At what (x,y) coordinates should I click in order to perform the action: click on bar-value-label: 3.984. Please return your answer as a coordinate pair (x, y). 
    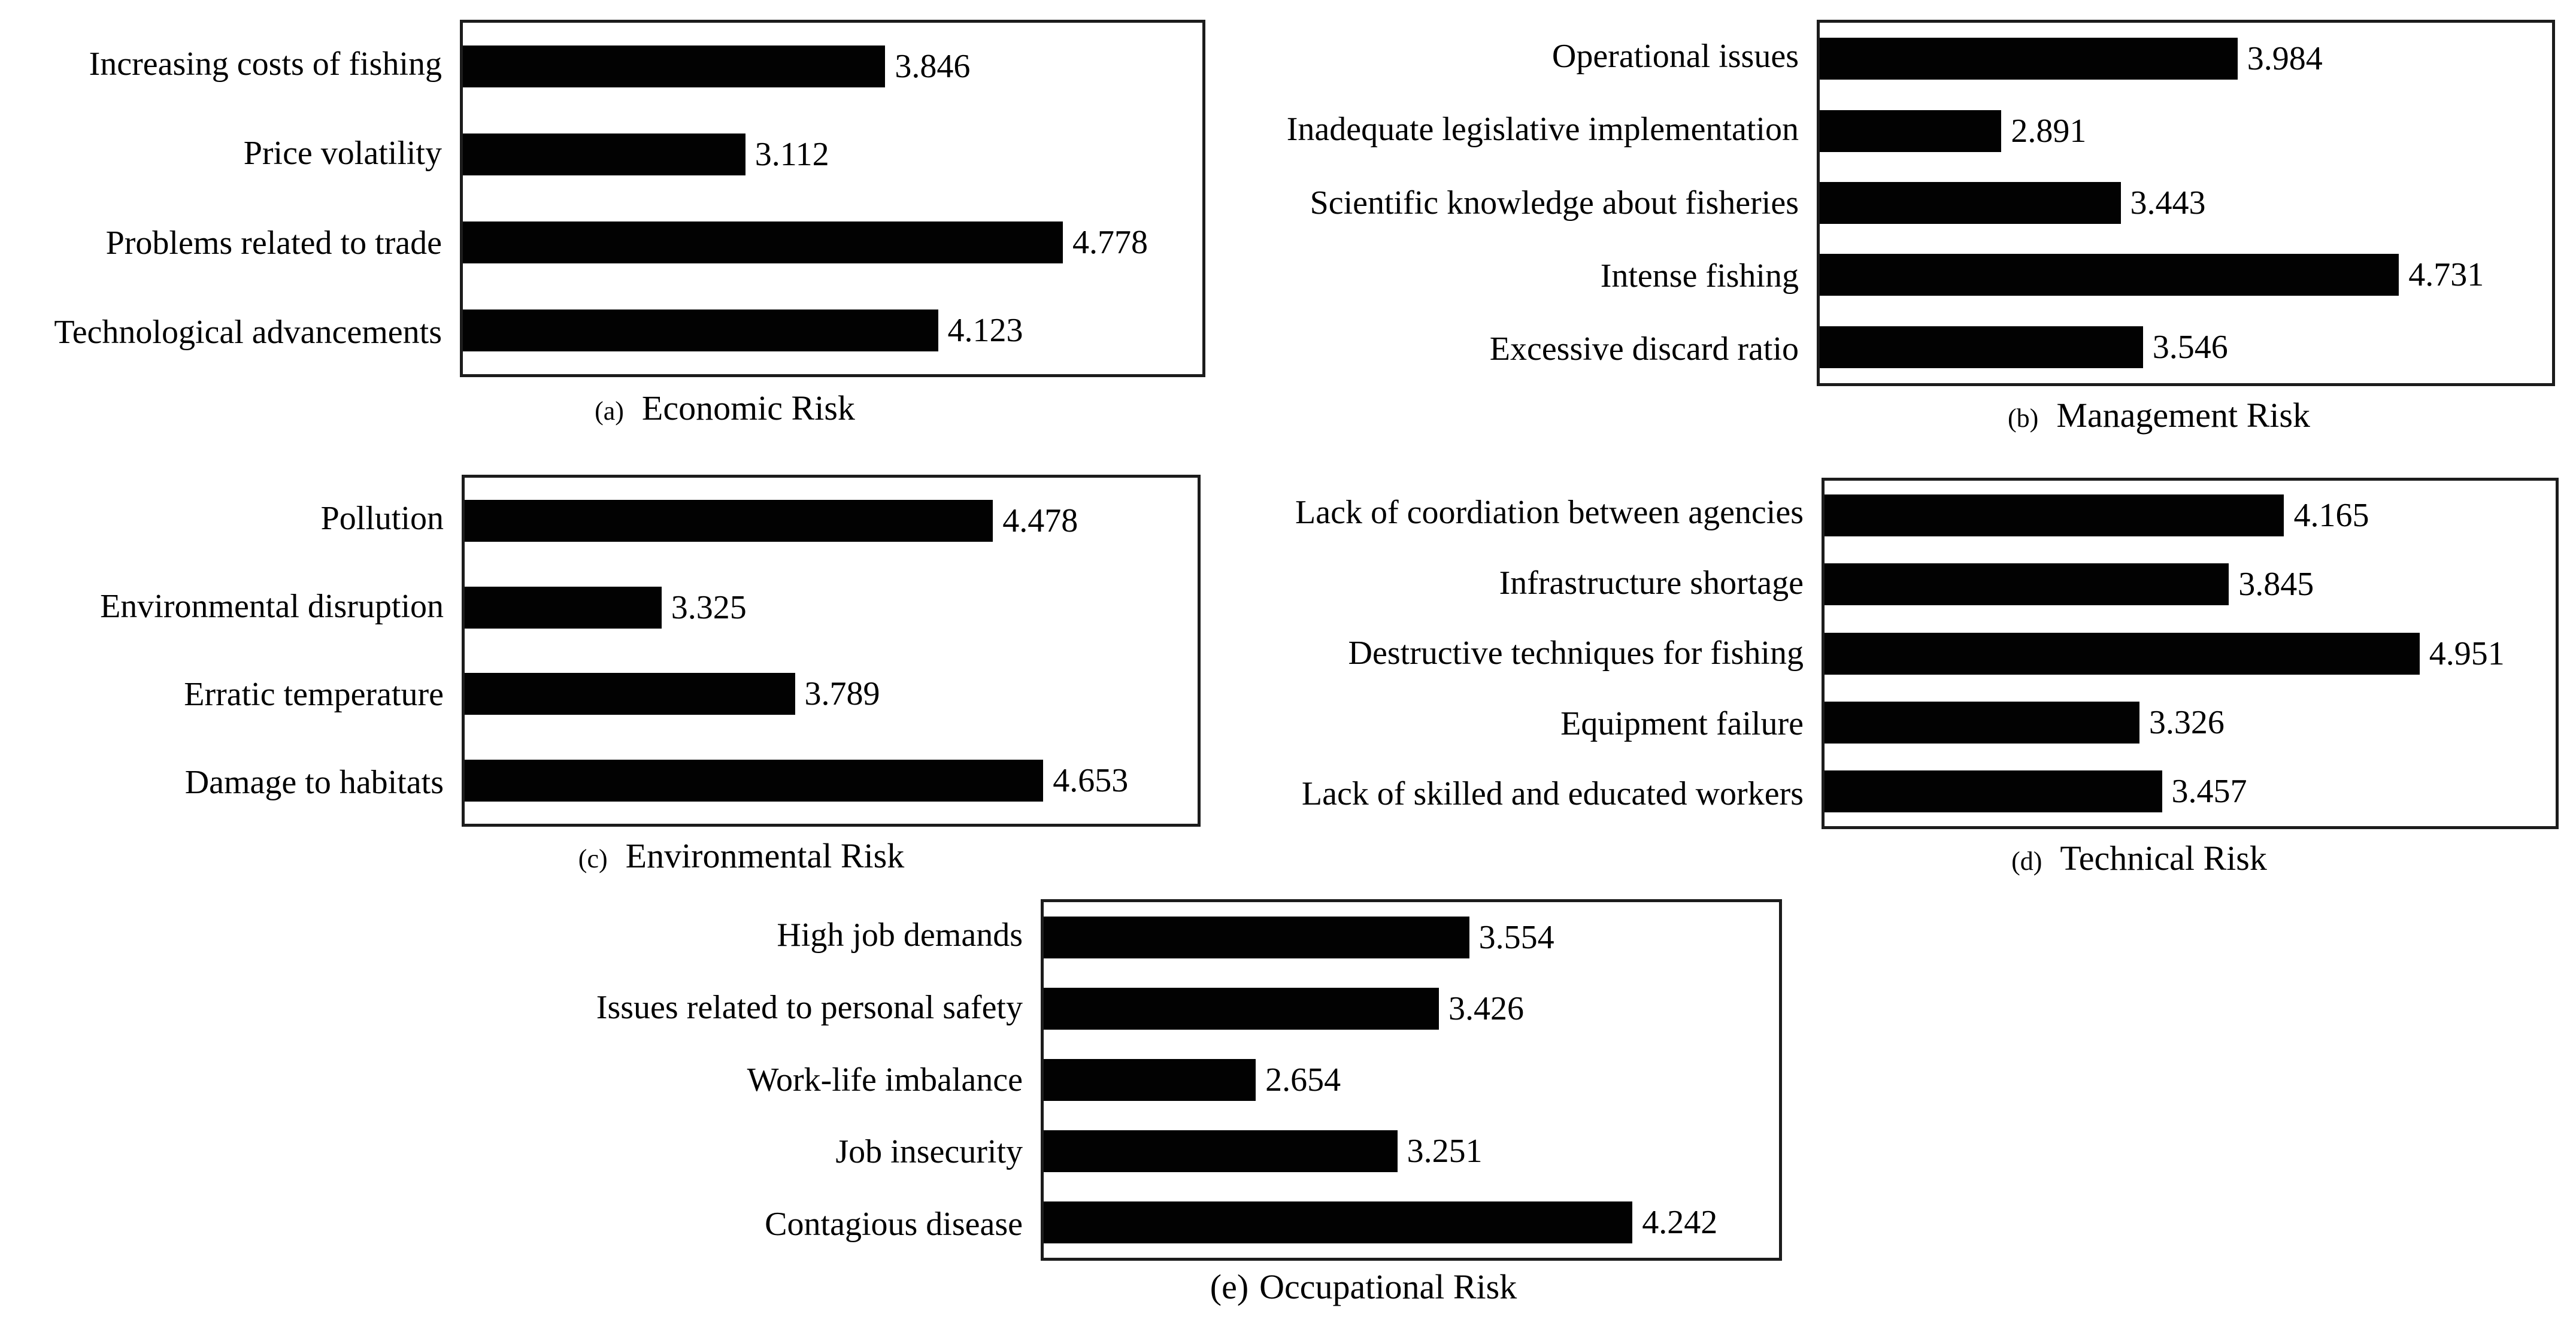
    Looking at the image, I should click on (2285, 59).